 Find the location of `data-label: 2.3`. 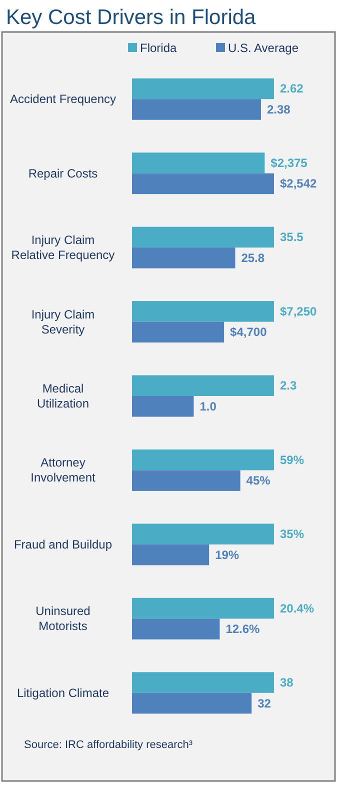

data-label: 2.3 is located at coordinates (289, 385).